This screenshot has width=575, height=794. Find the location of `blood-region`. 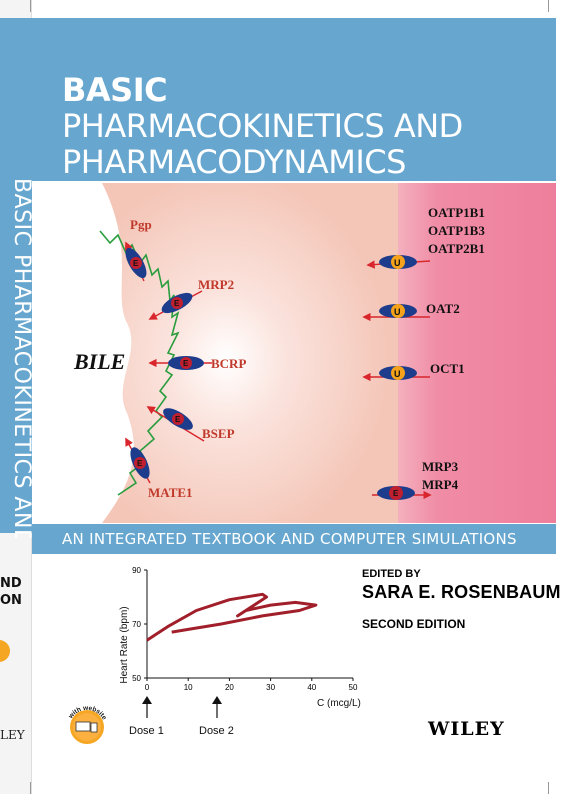

blood-region is located at coordinates (477, 353).